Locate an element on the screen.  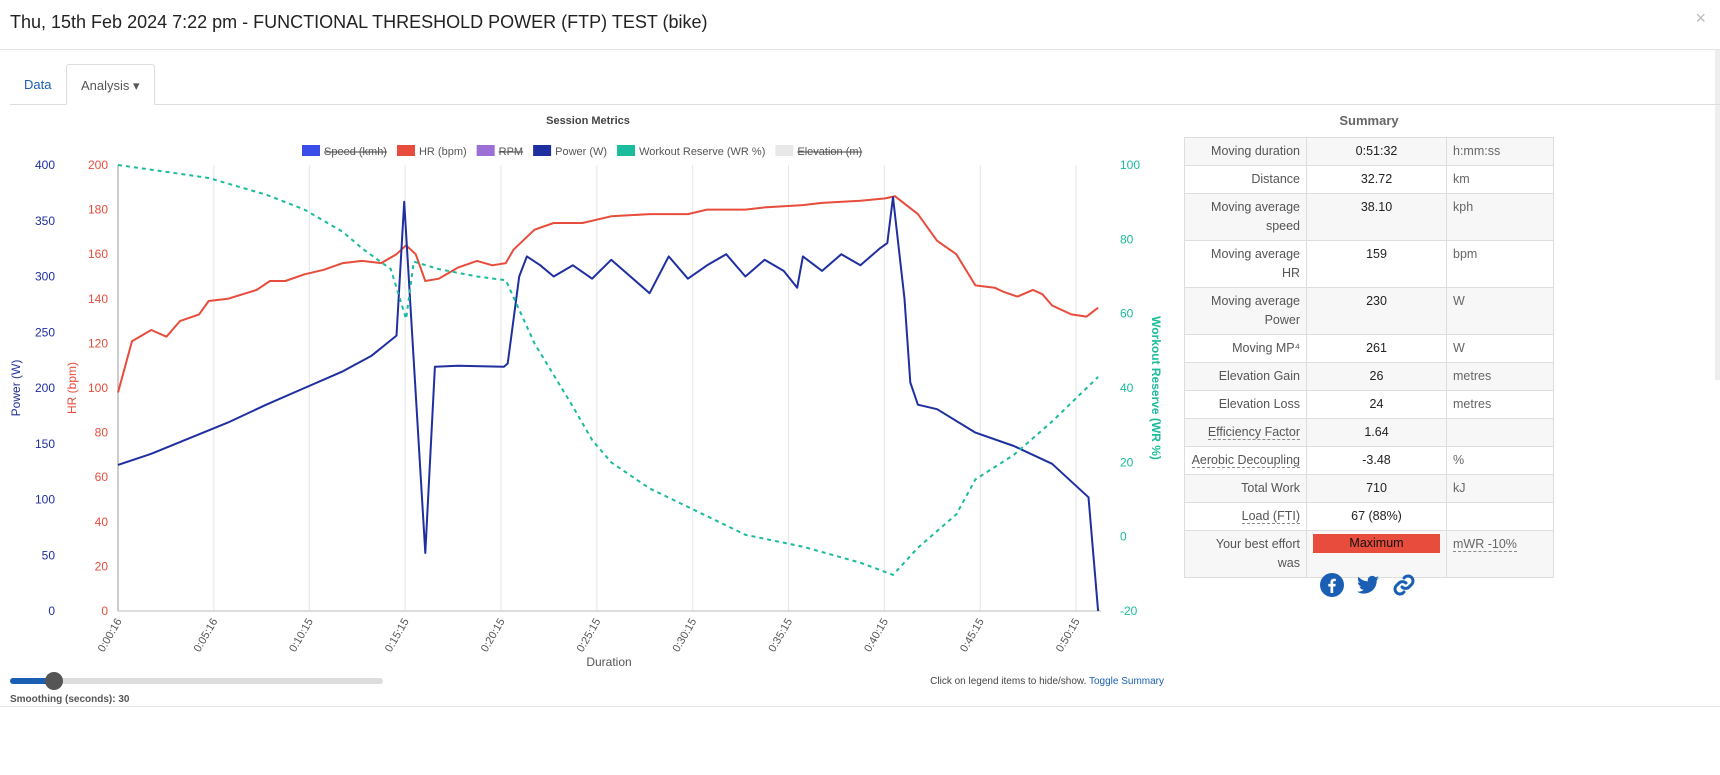
tab-bar: Data Analysis ▾ is located at coordinates (865, 84).